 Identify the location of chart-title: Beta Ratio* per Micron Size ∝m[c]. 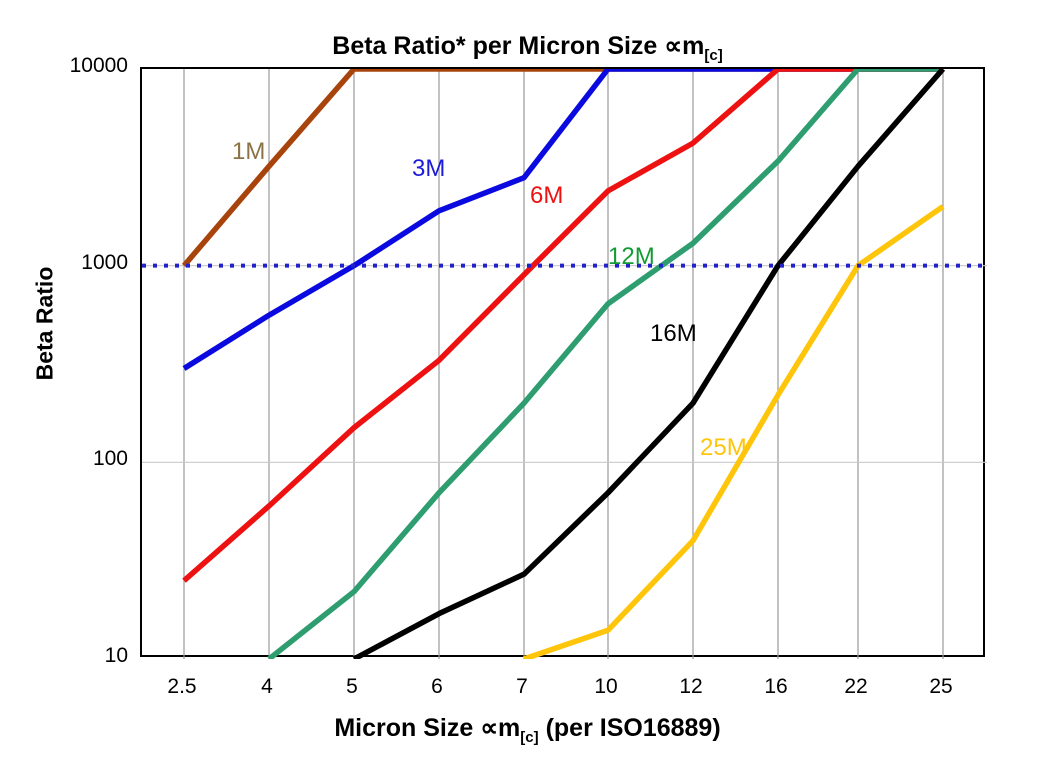
(527, 47).